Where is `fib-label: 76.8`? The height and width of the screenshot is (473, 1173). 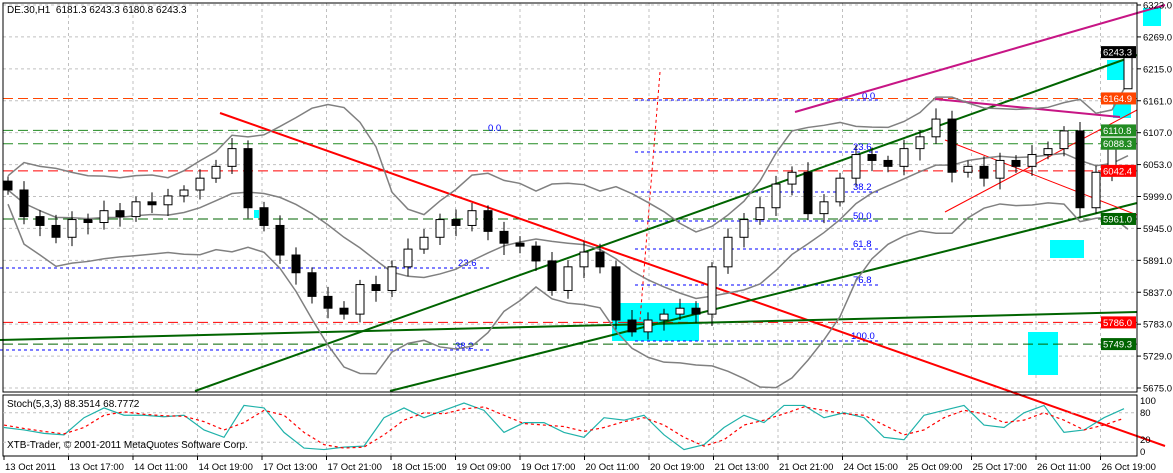 fib-label: 76.8 is located at coordinates (862, 280).